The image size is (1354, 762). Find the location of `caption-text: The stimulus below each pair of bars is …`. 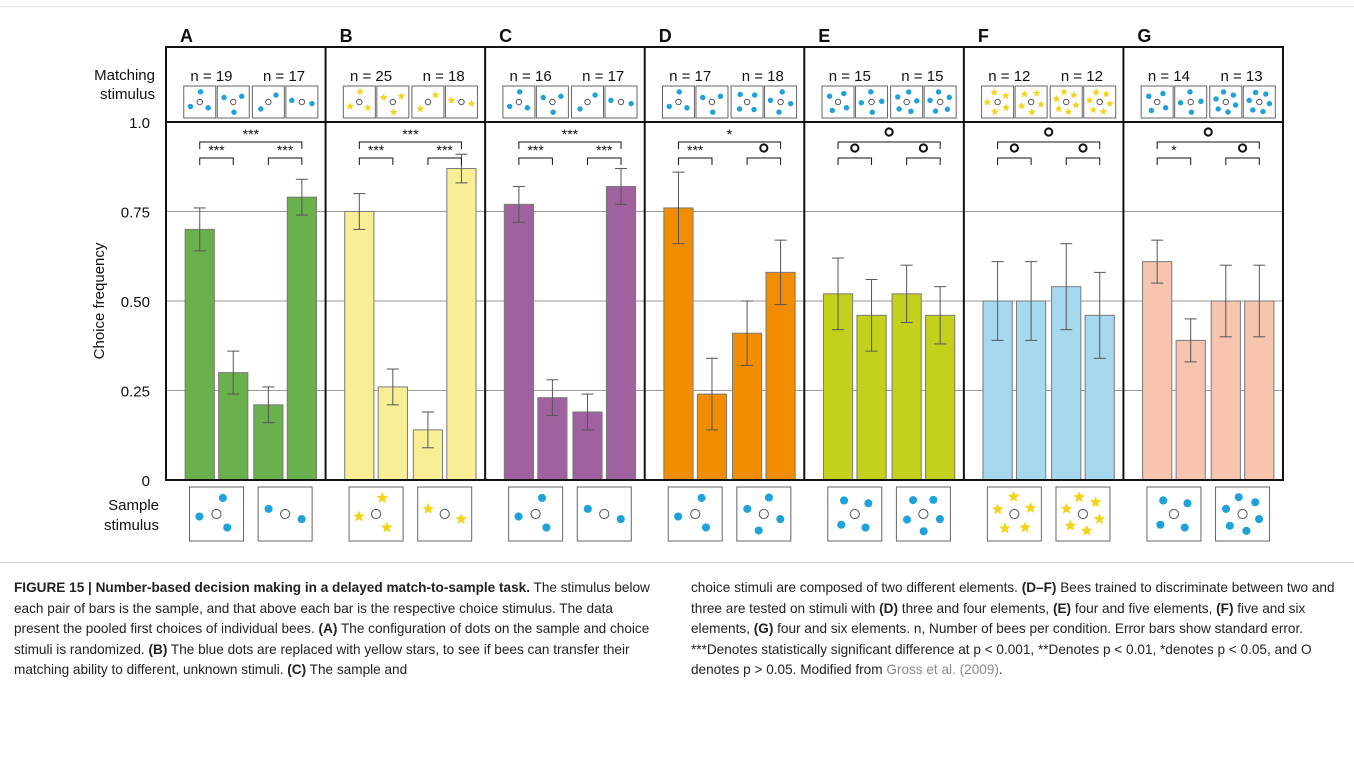

caption-text: The stimulus below each pair of bars is … is located at coordinates (332, 608).